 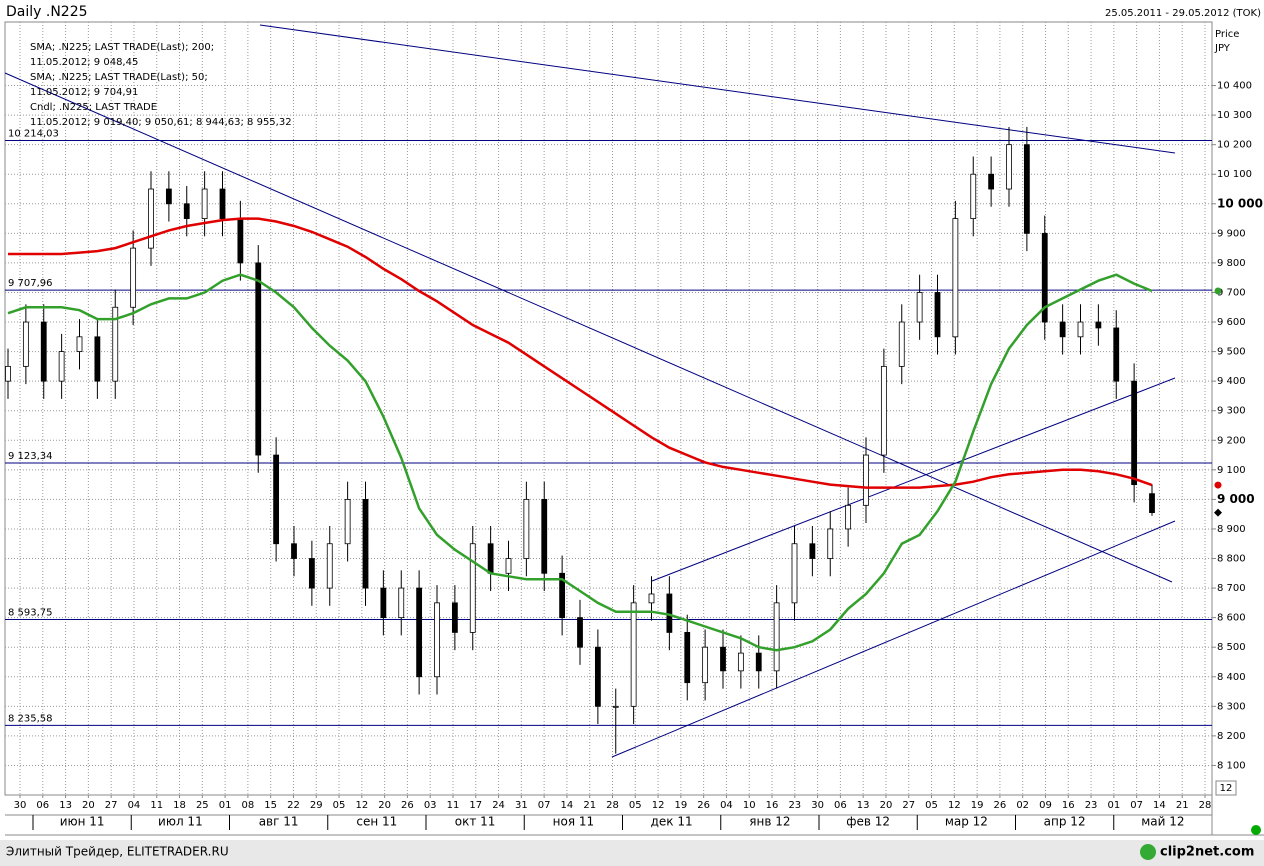 I want to click on month-label: фев 12, so click(x=868, y=822).